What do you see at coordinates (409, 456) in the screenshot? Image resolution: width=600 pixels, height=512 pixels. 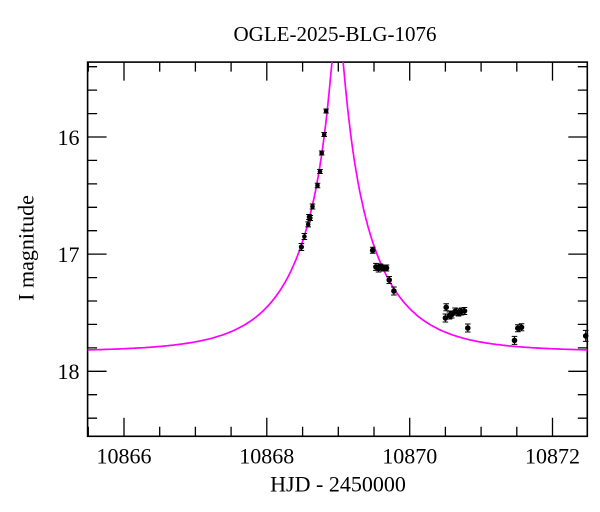 I see `svg-text: 10870` at bounding box center [409, 456].